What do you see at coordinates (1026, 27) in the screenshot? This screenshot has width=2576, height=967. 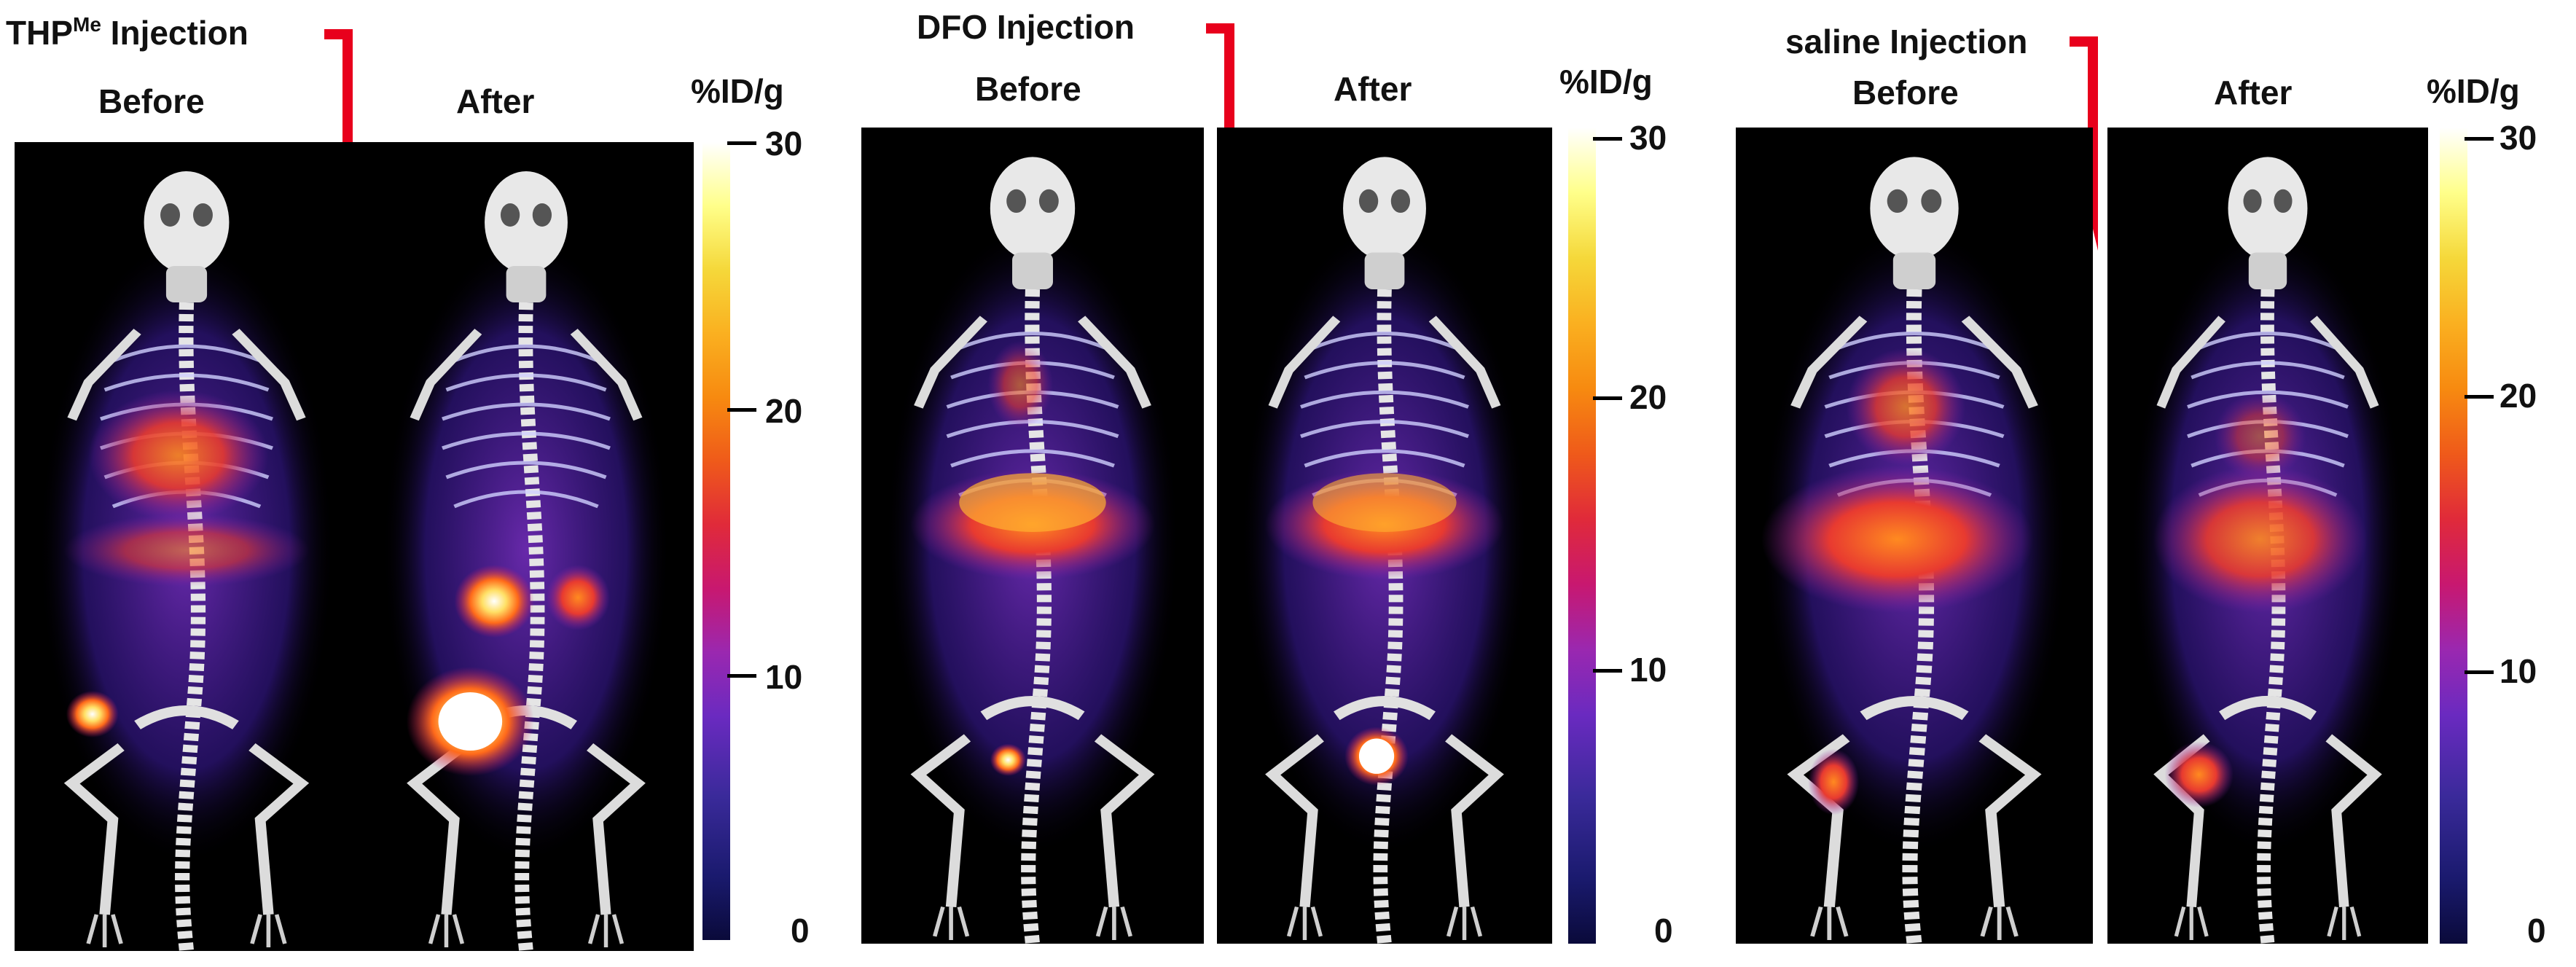 I see `panel-heading: DFO Injection` at bounding box center [1026, 27].